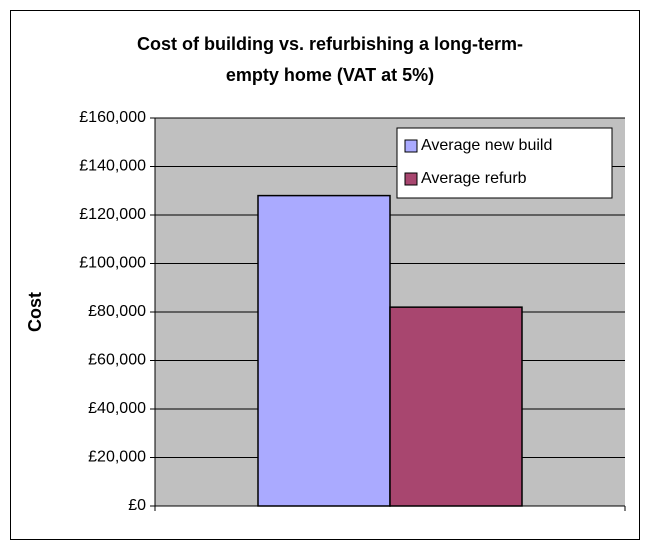  Describe the element at coordinates (112, 214) in the screenshot. I see `y-tick-label: £120,000` at that location.